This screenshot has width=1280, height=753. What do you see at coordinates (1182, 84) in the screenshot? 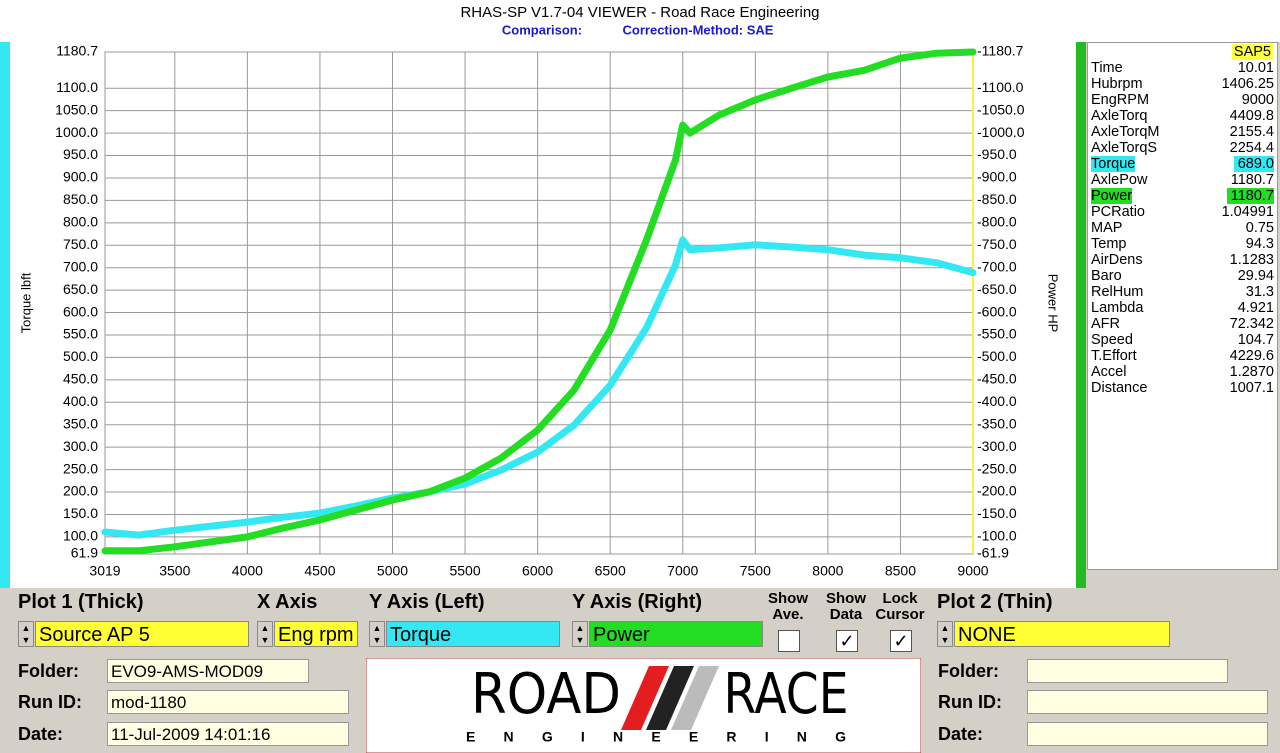
I see `readout-row: Hubrpm 1406.25` at bounding box center [1182, 84].